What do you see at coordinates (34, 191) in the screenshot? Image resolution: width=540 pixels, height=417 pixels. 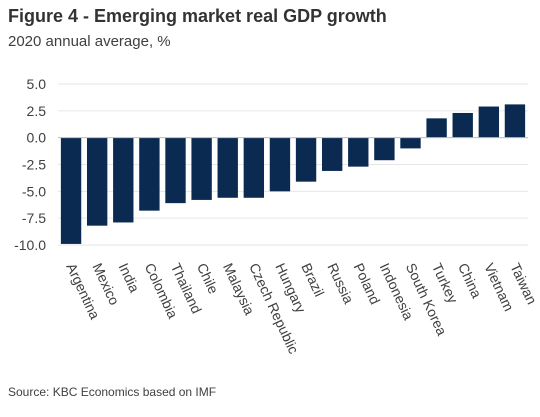 I see `y-tick-label: -5.0` at bounding box center [34, 191].